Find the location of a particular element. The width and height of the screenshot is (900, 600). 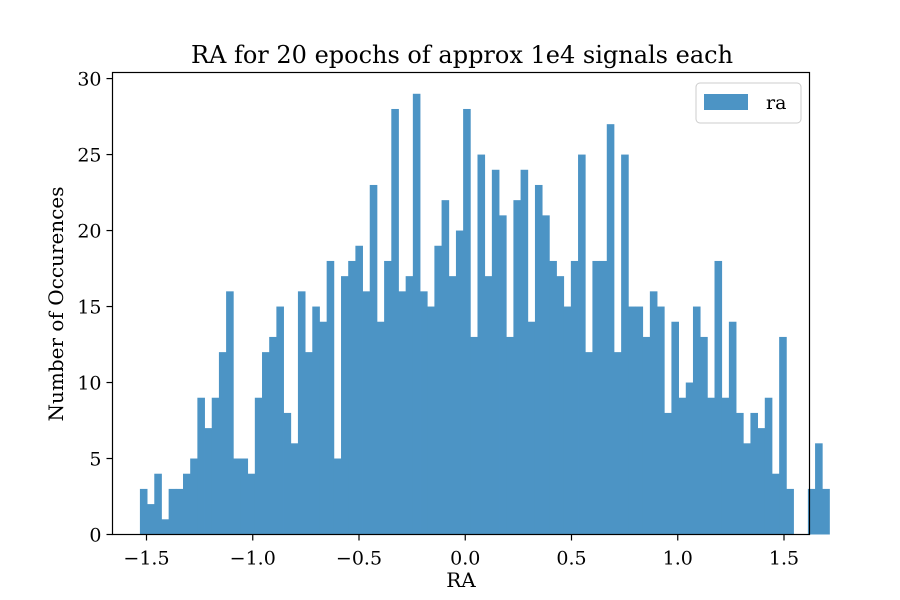

y-tick-label: 10 is located at coordinates (89, 384).